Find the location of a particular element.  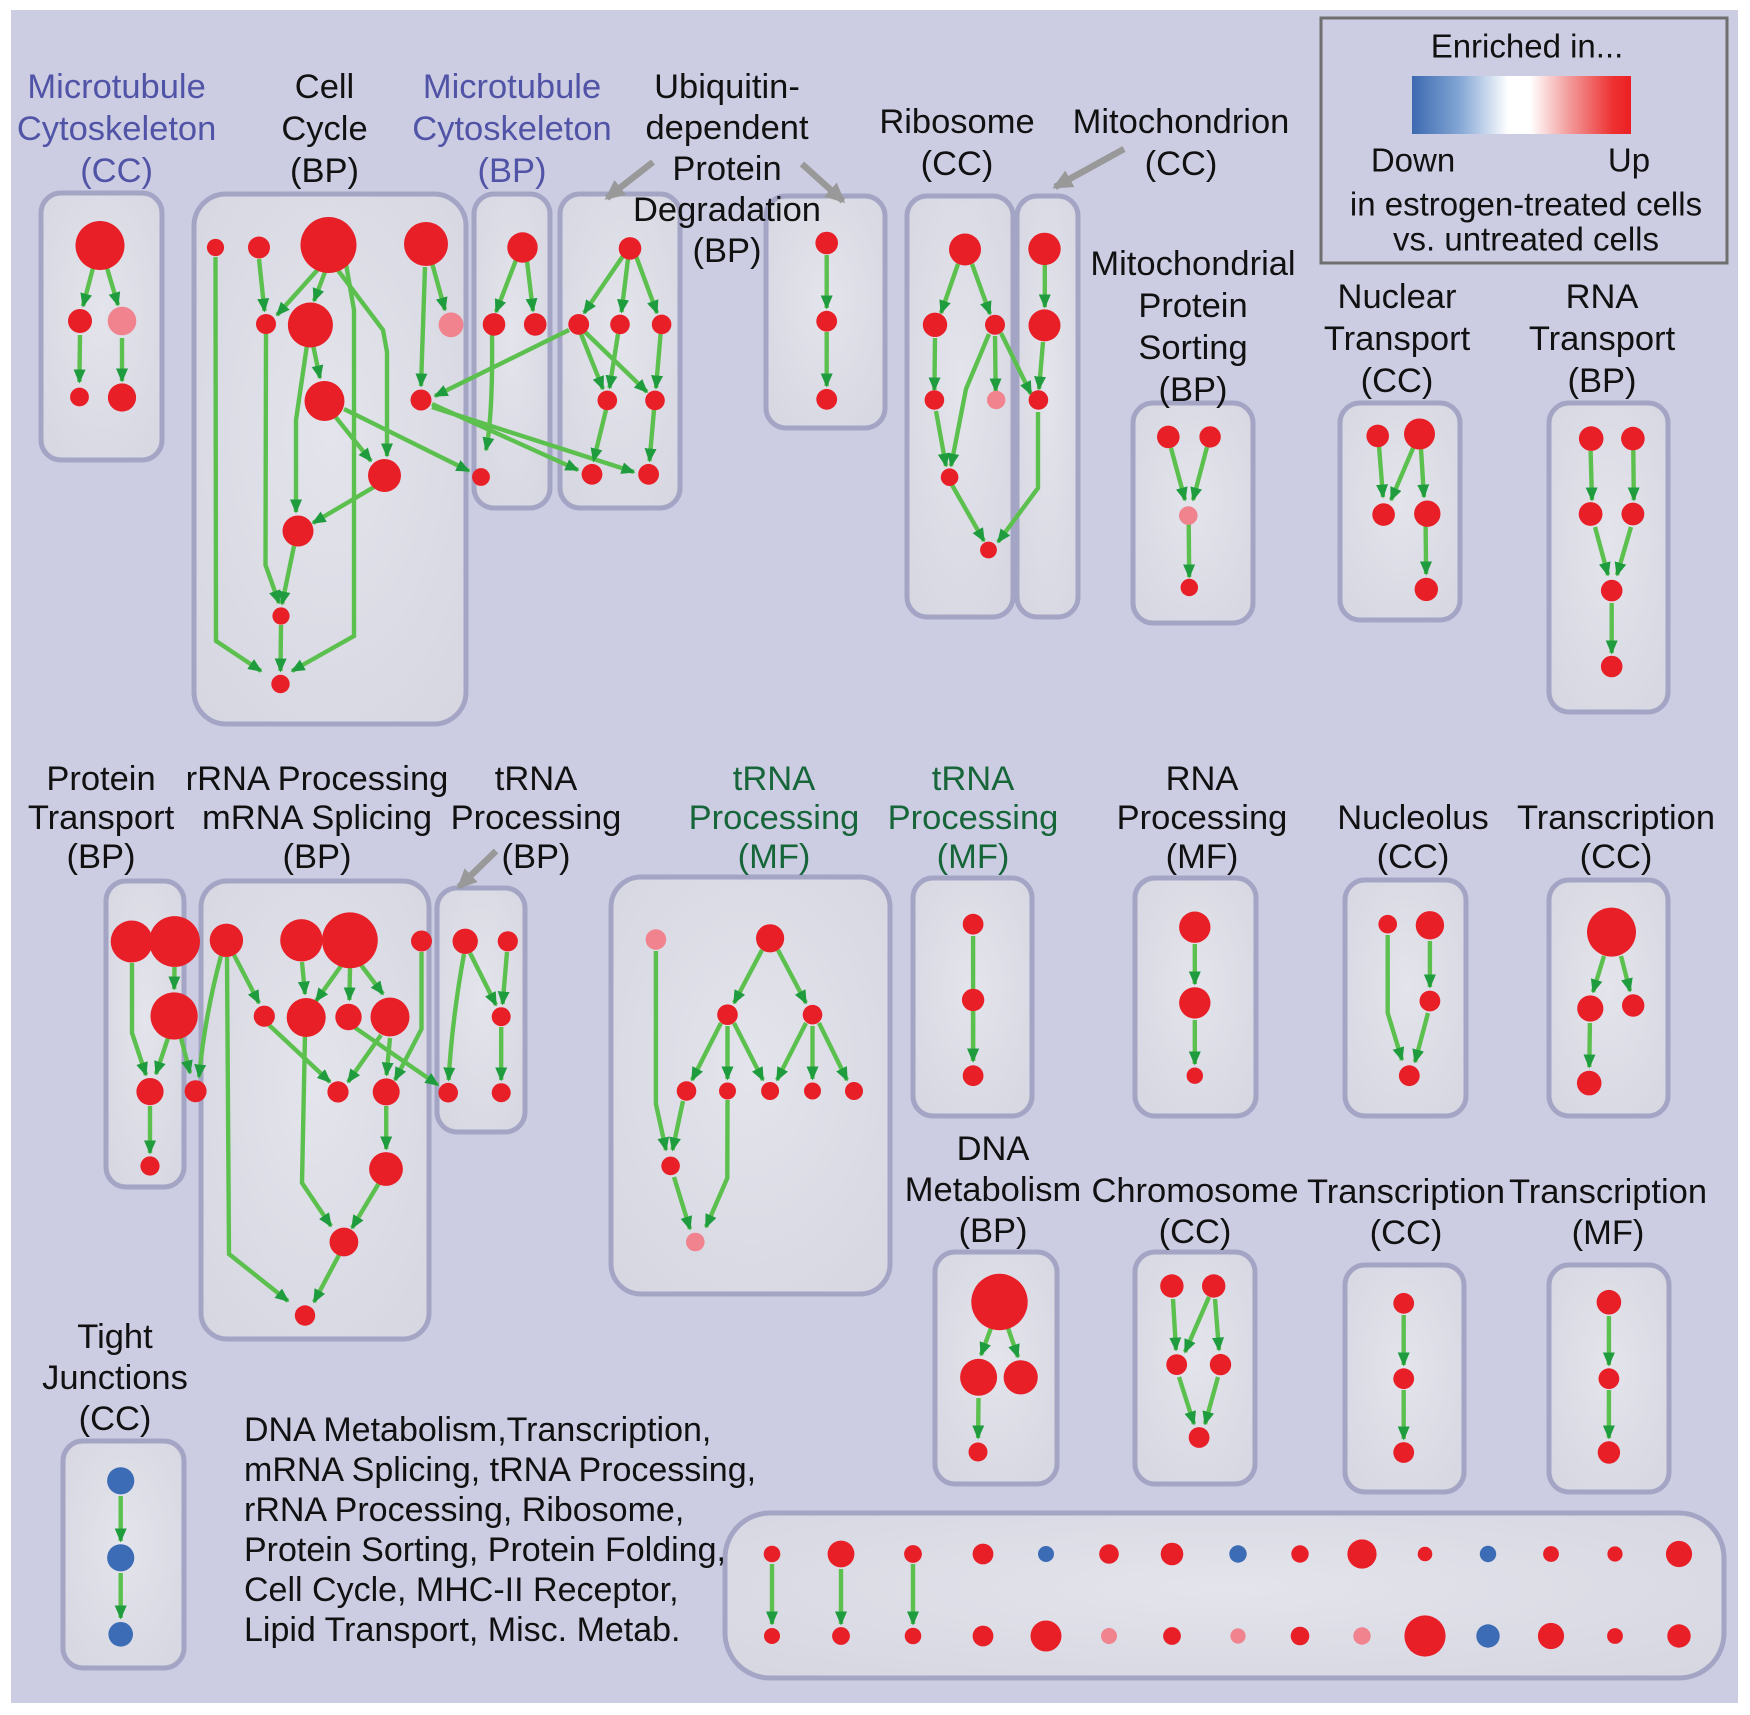

svg-text: Cell is located at coordinates (324, 87).